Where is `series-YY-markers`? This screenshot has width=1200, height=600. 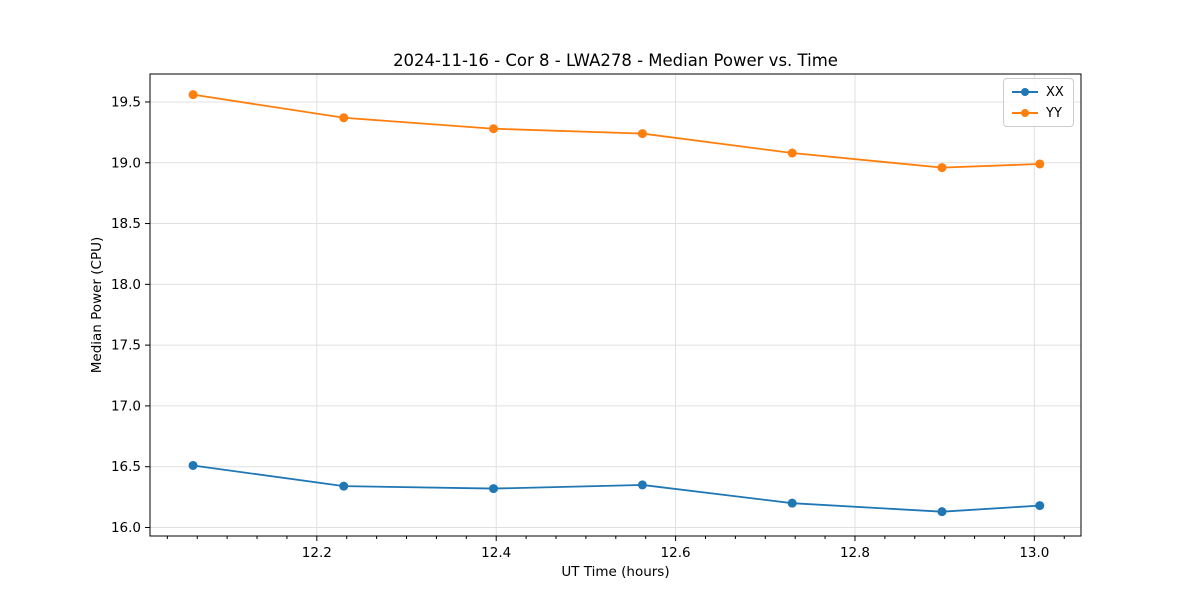 series-YY-markers is located at coordinates (616, 131).